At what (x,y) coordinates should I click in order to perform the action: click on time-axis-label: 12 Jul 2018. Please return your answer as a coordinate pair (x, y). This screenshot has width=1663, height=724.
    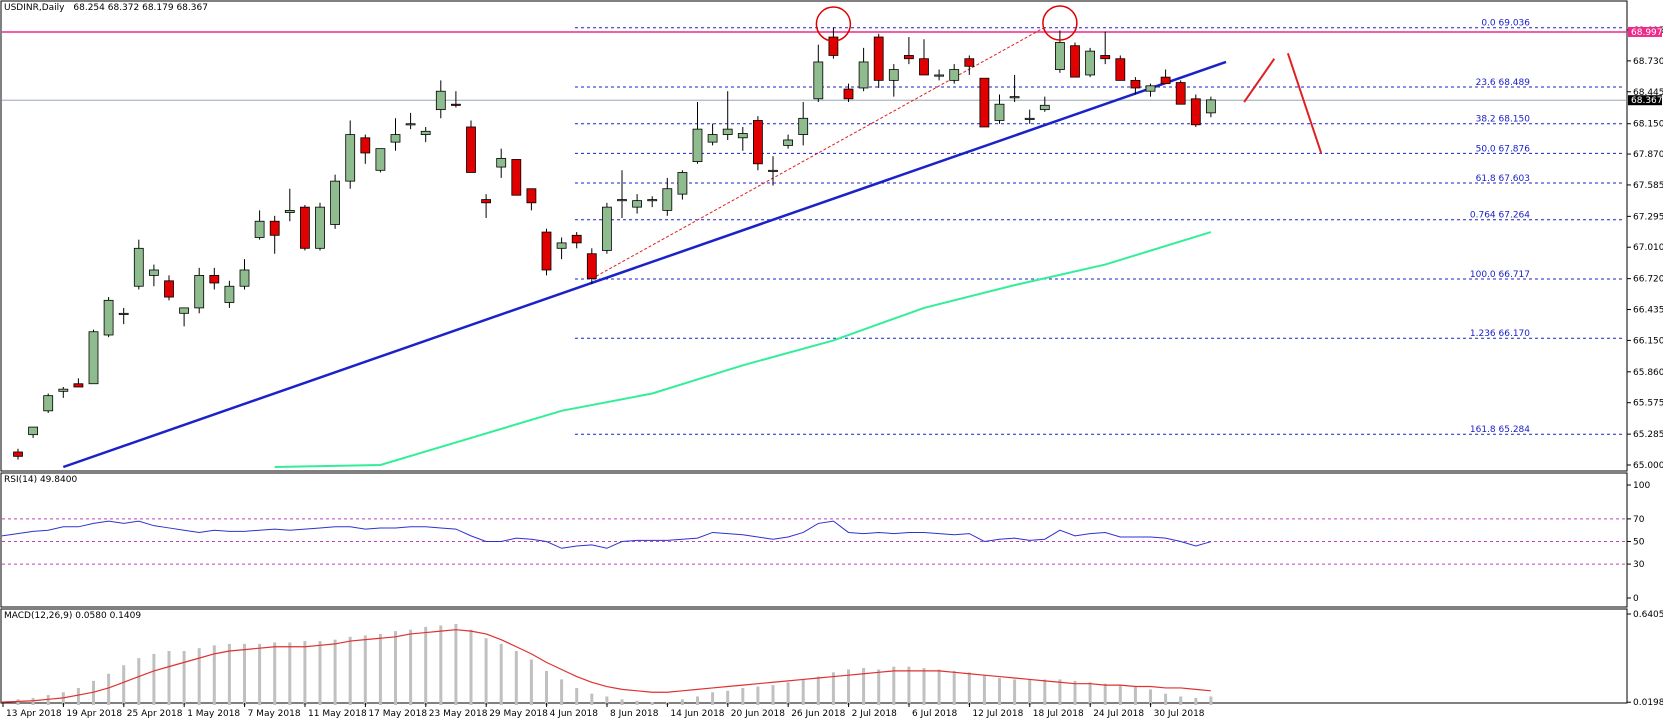
    Looking at the image, I should click on (997, 714).